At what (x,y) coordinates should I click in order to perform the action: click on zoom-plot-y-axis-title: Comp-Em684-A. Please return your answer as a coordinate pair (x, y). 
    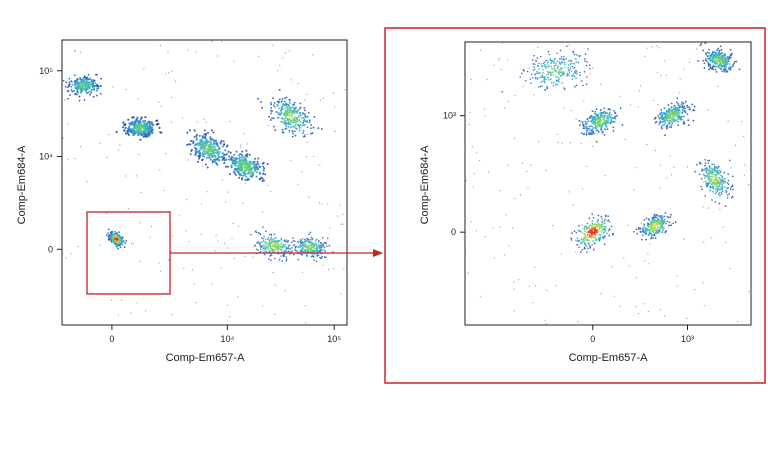
    Looking at the image, I should click on (425, 185).